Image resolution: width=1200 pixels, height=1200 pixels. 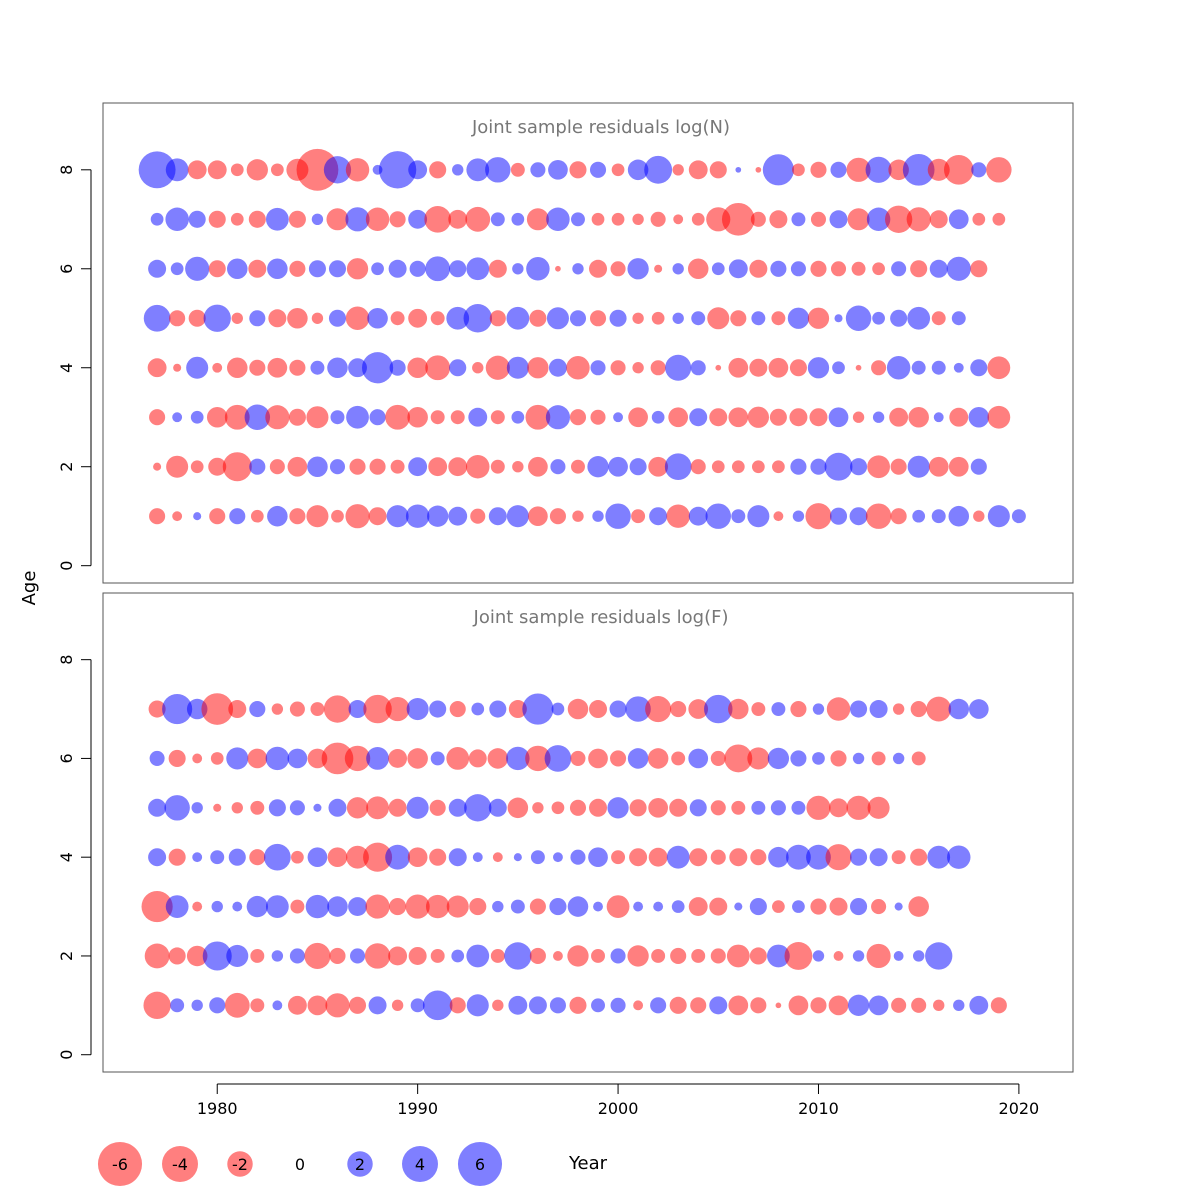 I want to click on legend-bubble, so click(x=180, y=1164).